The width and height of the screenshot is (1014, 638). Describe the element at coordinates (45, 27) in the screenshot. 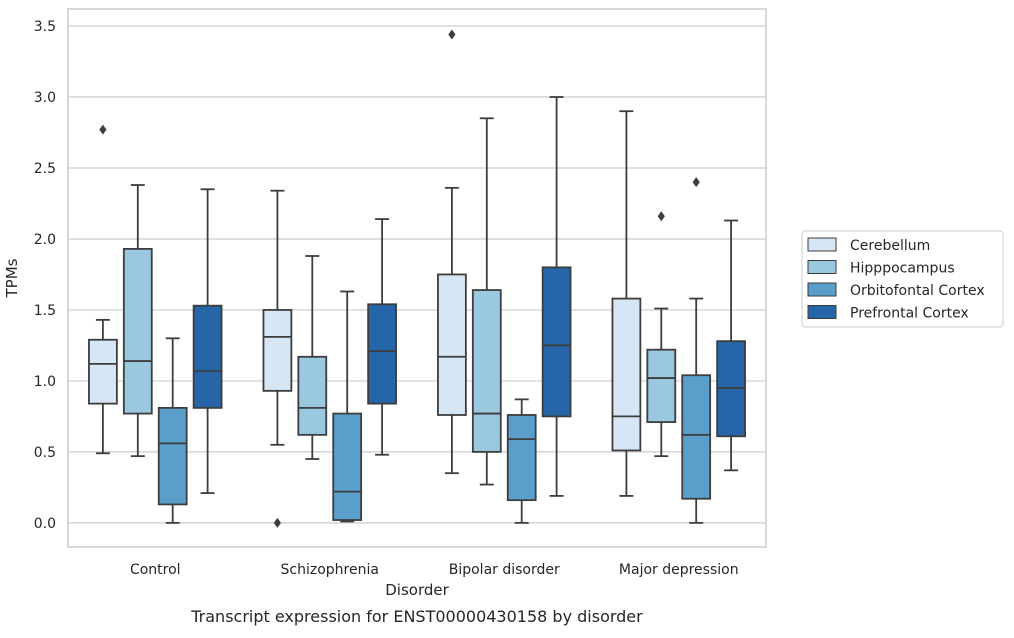

I see `y-tick-label: 3.5` at that location.